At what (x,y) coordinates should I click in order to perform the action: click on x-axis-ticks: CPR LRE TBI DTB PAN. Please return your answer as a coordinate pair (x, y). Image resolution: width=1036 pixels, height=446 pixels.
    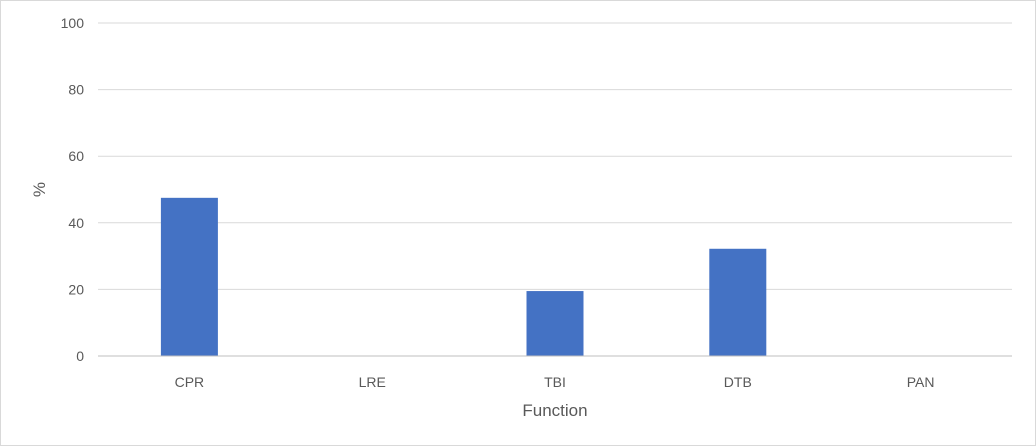
    Looking at the image, I should click on (555, 382).